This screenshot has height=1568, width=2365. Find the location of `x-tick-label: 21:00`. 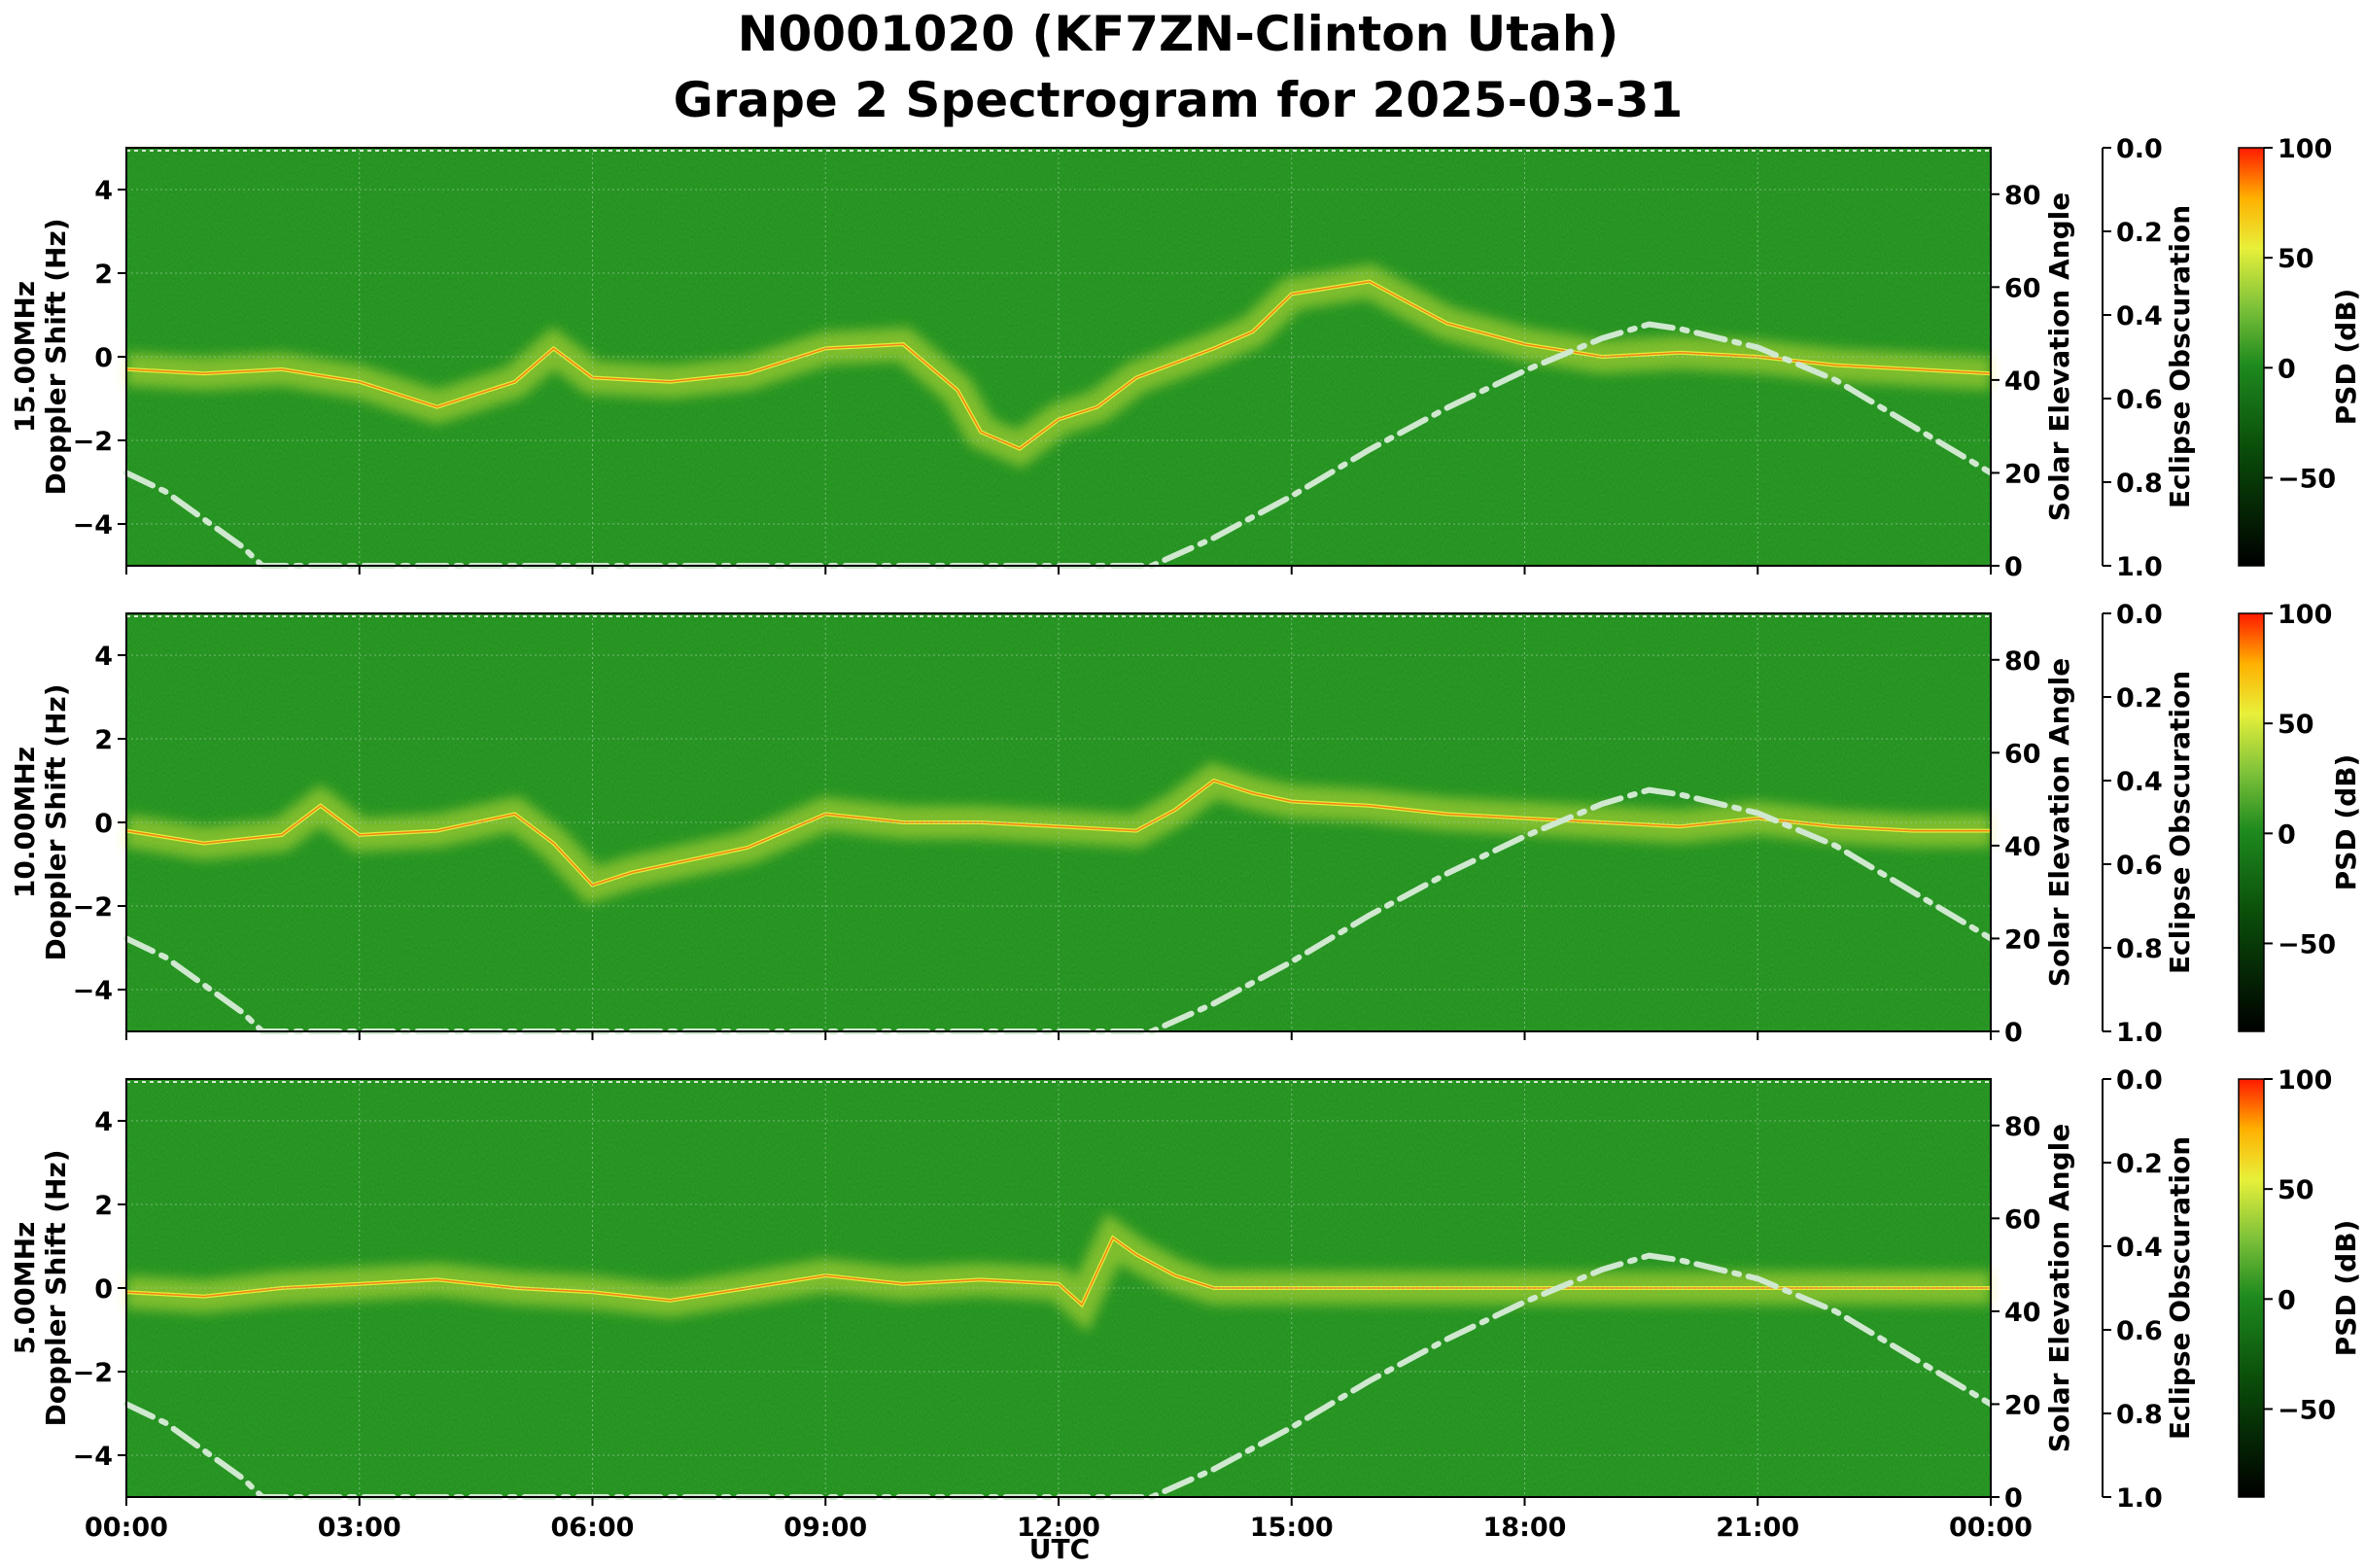

x-tick-label: 21:00 is located at coordinates (1757, 1528).